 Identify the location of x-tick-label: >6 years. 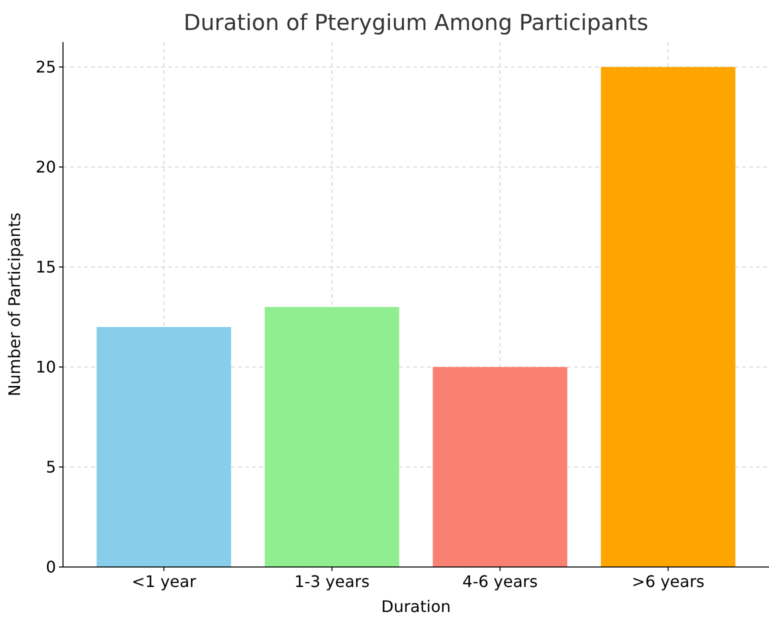
(668, 581).